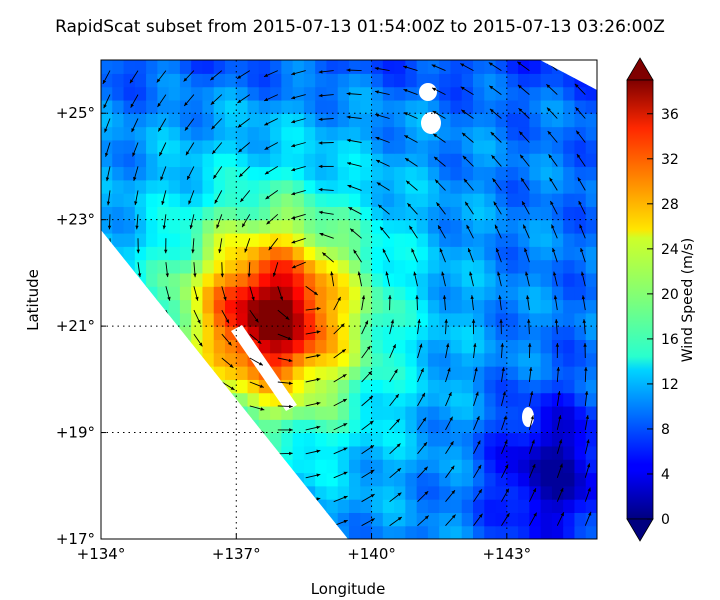  What do you see at coordinates (431, 123) in the screenshot?
I see `swath-gap-hole` at bounding box center [431, 123].